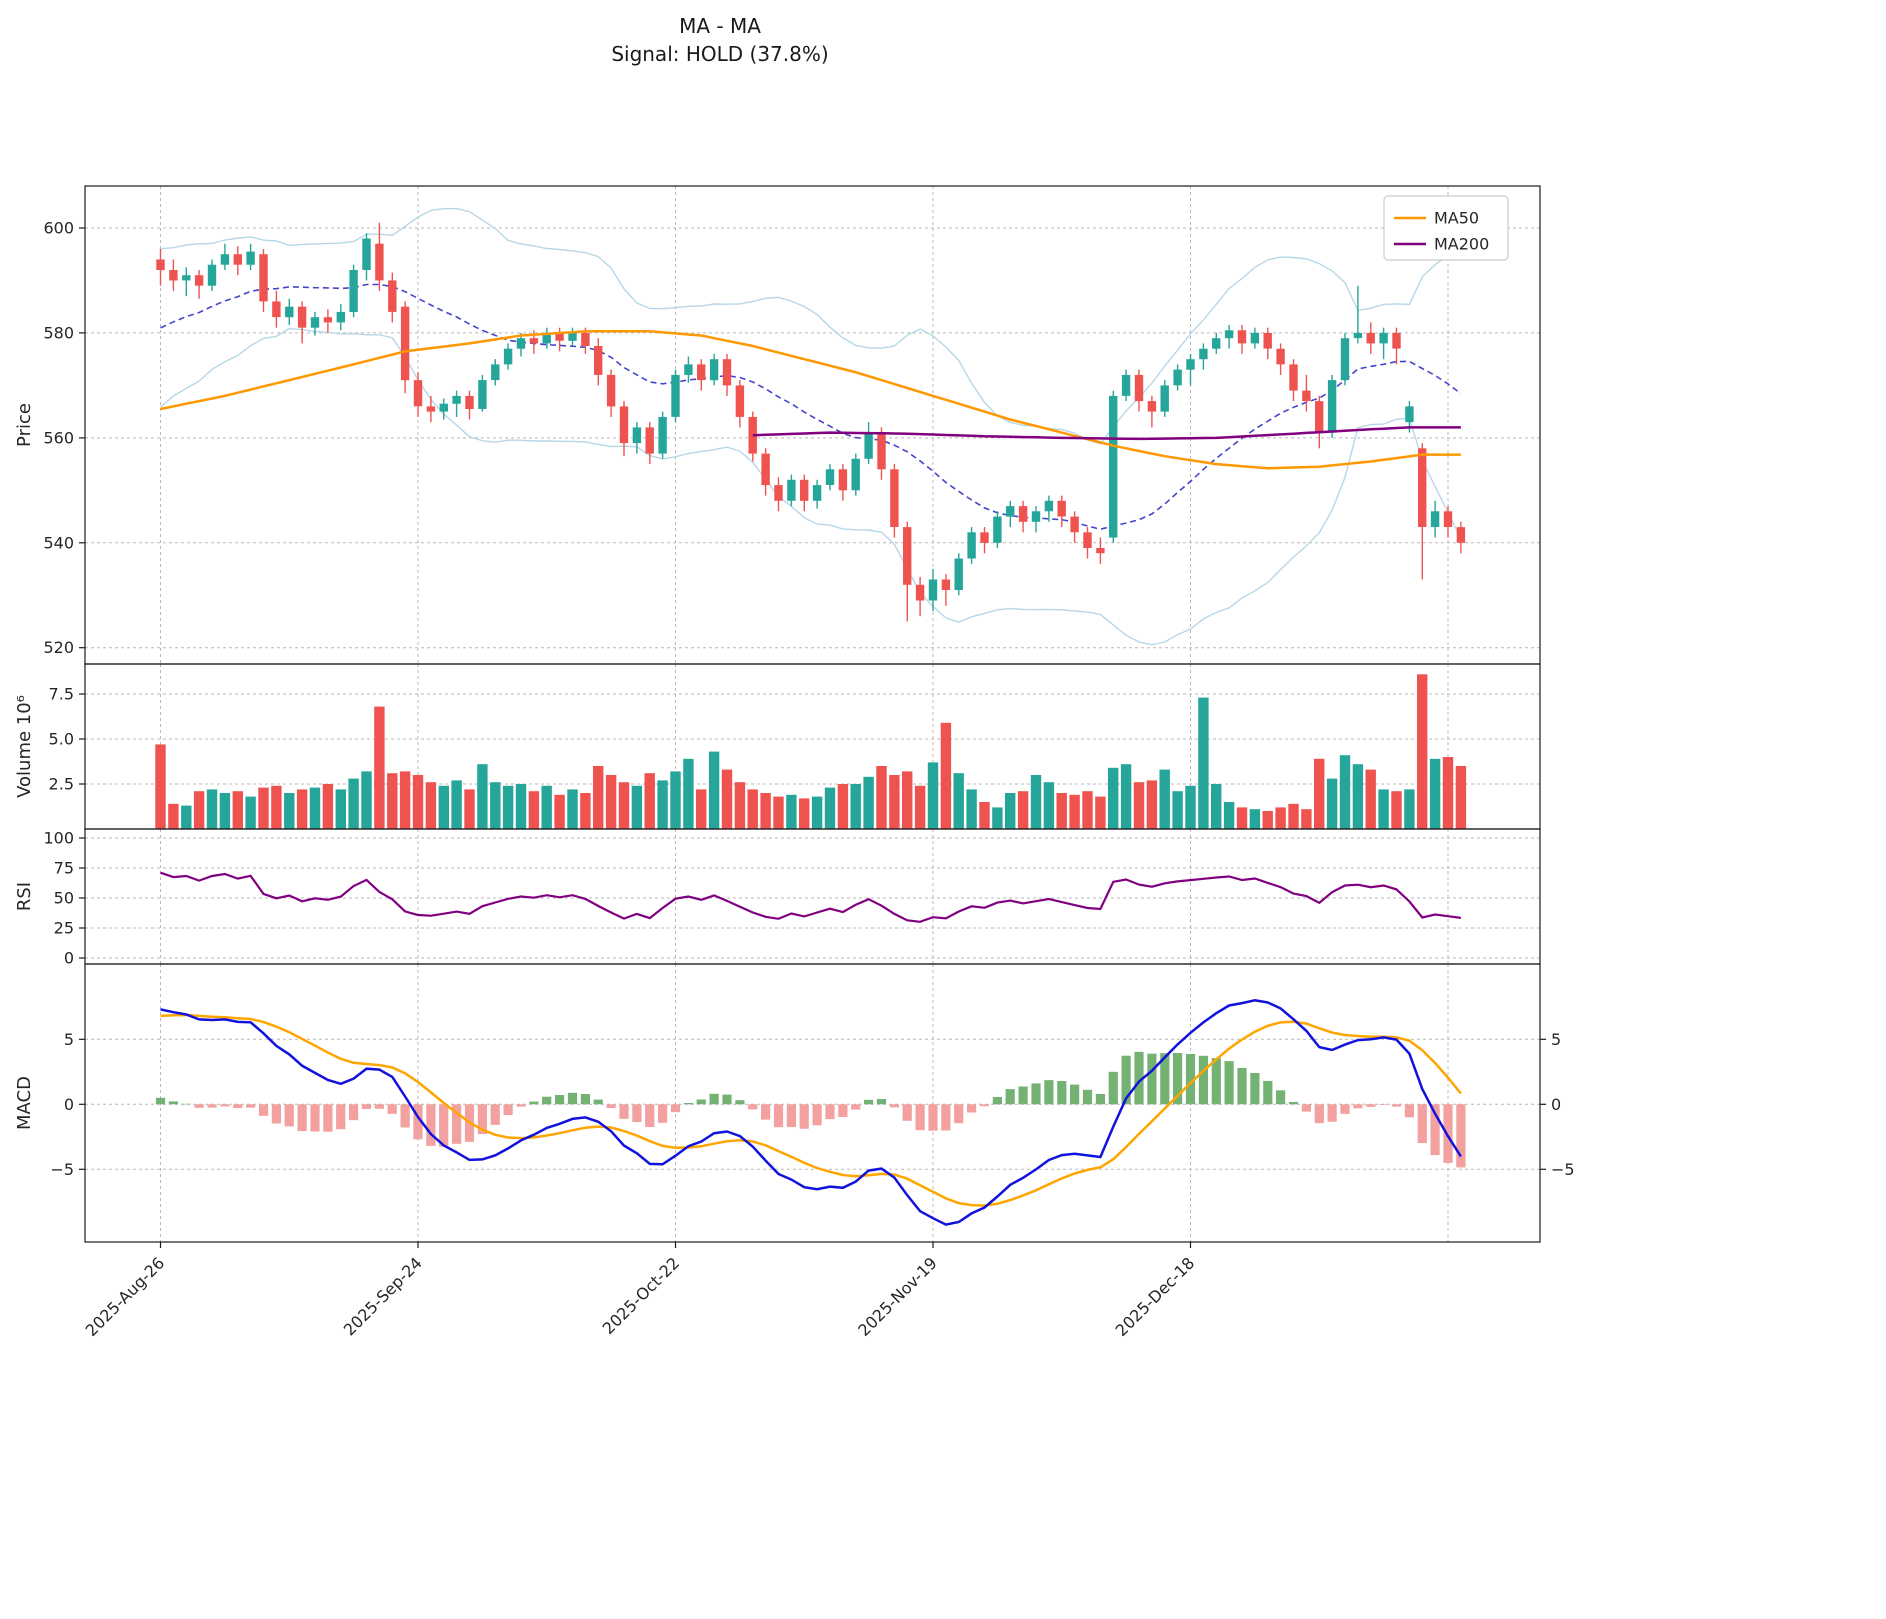  I want to click on svg-text: 2025-Aug-26, so click(125, 1296).